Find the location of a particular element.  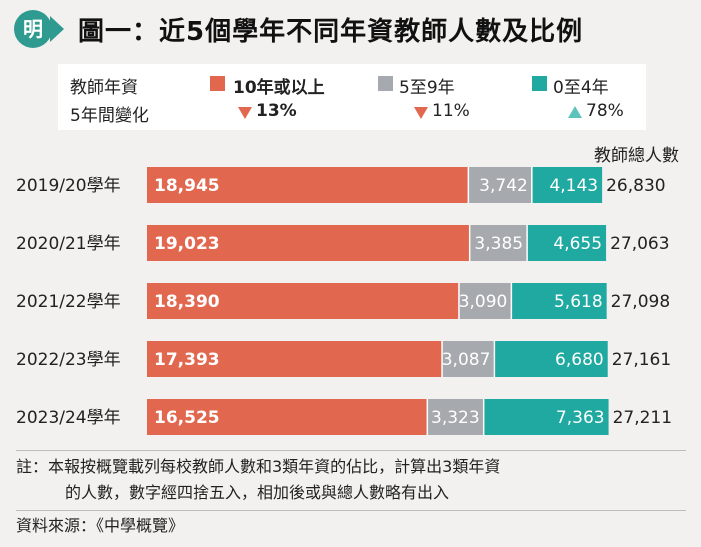

footnote-line1: 註：本報按概覽載列每校教師人數和3類年資的佔比，計算出3類年資 is located at coordinates (258, 466).